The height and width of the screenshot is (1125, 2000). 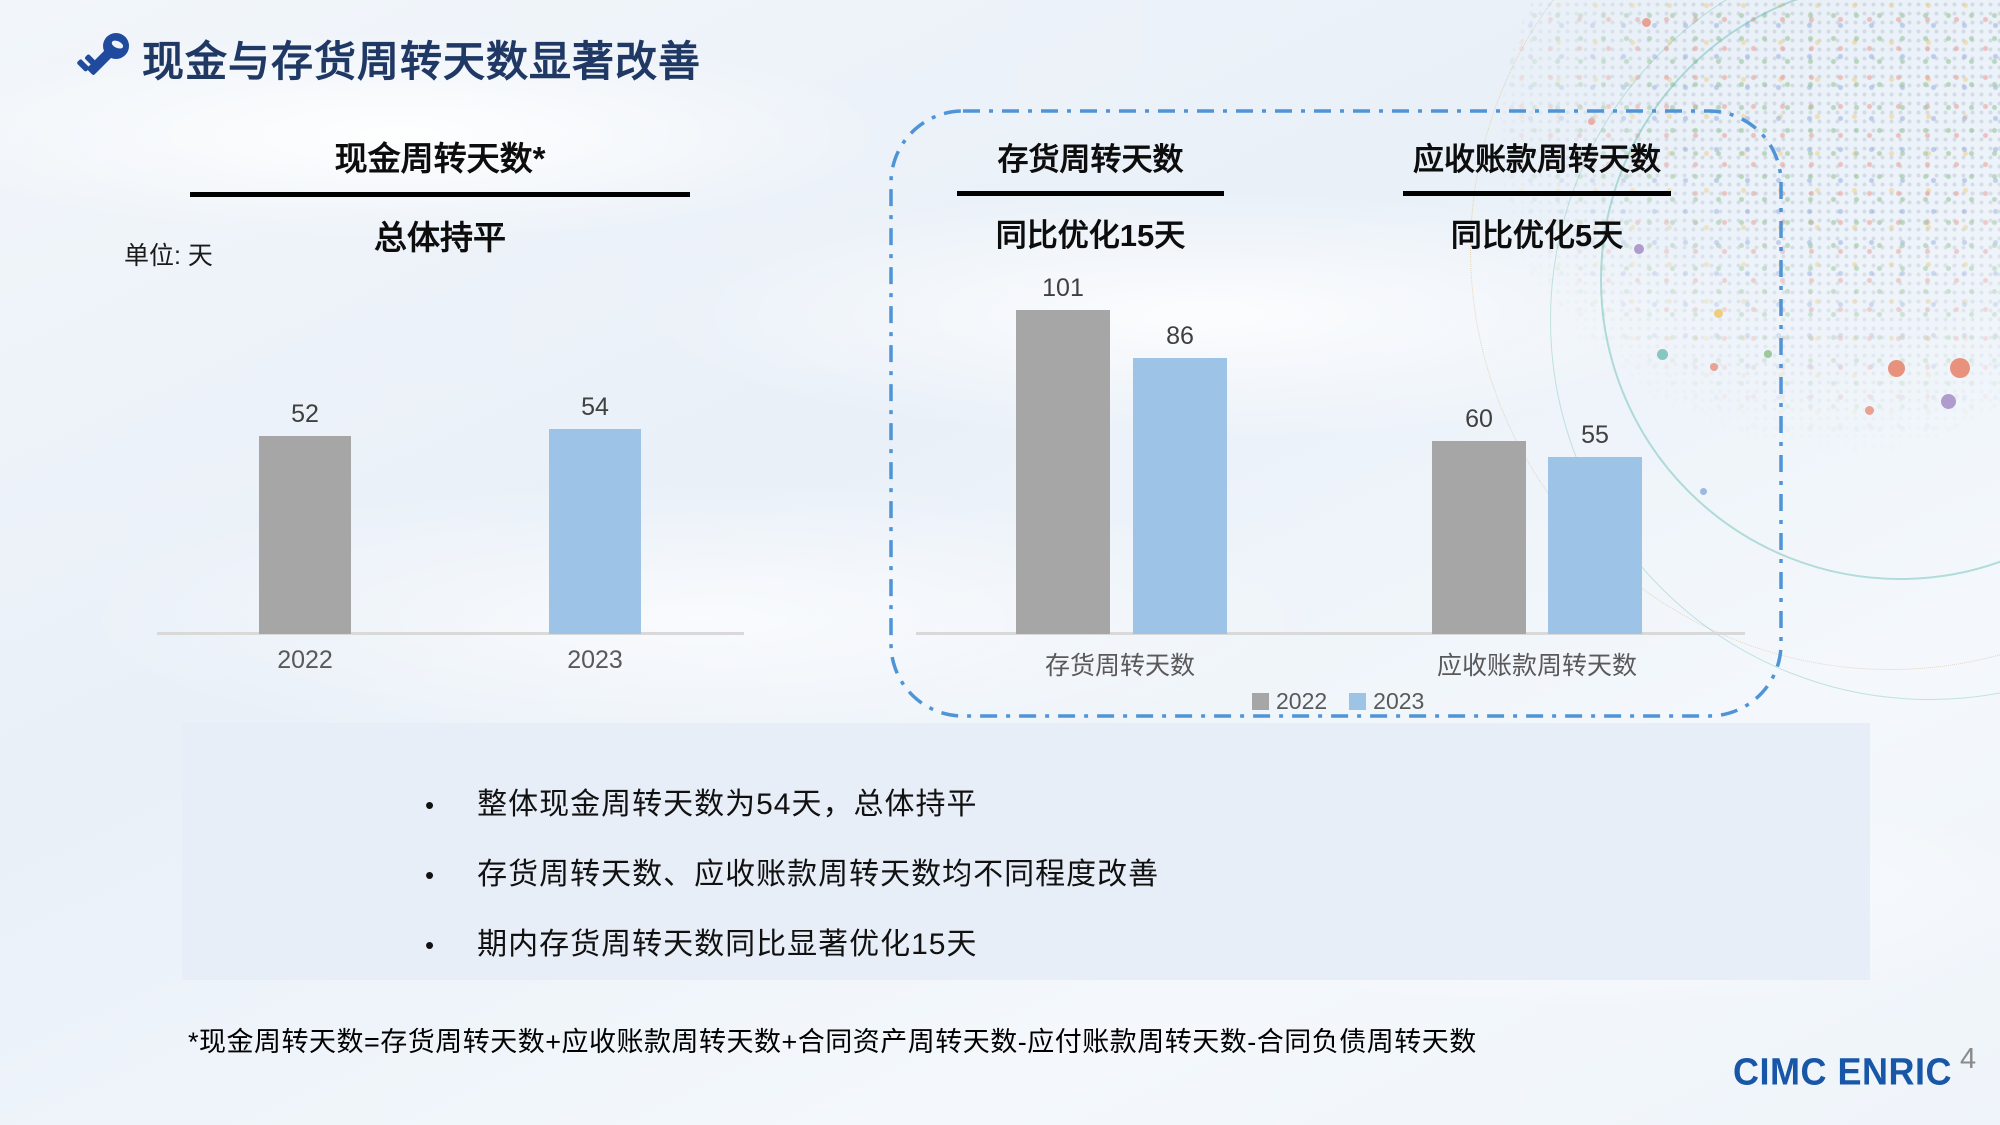 I want to click on legend-label-2022: 2022, so click(x=1302, y=701).